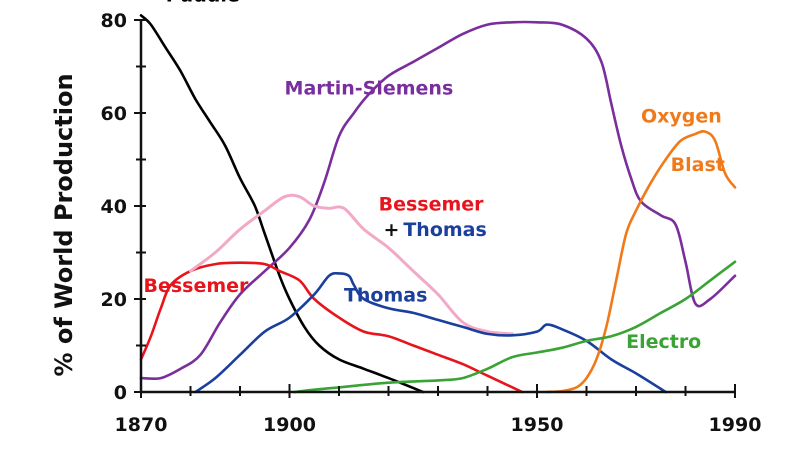  Describe the element at coordinates (537, 425) in the screenshot. I see `x-tick-label: 1950` at that location.